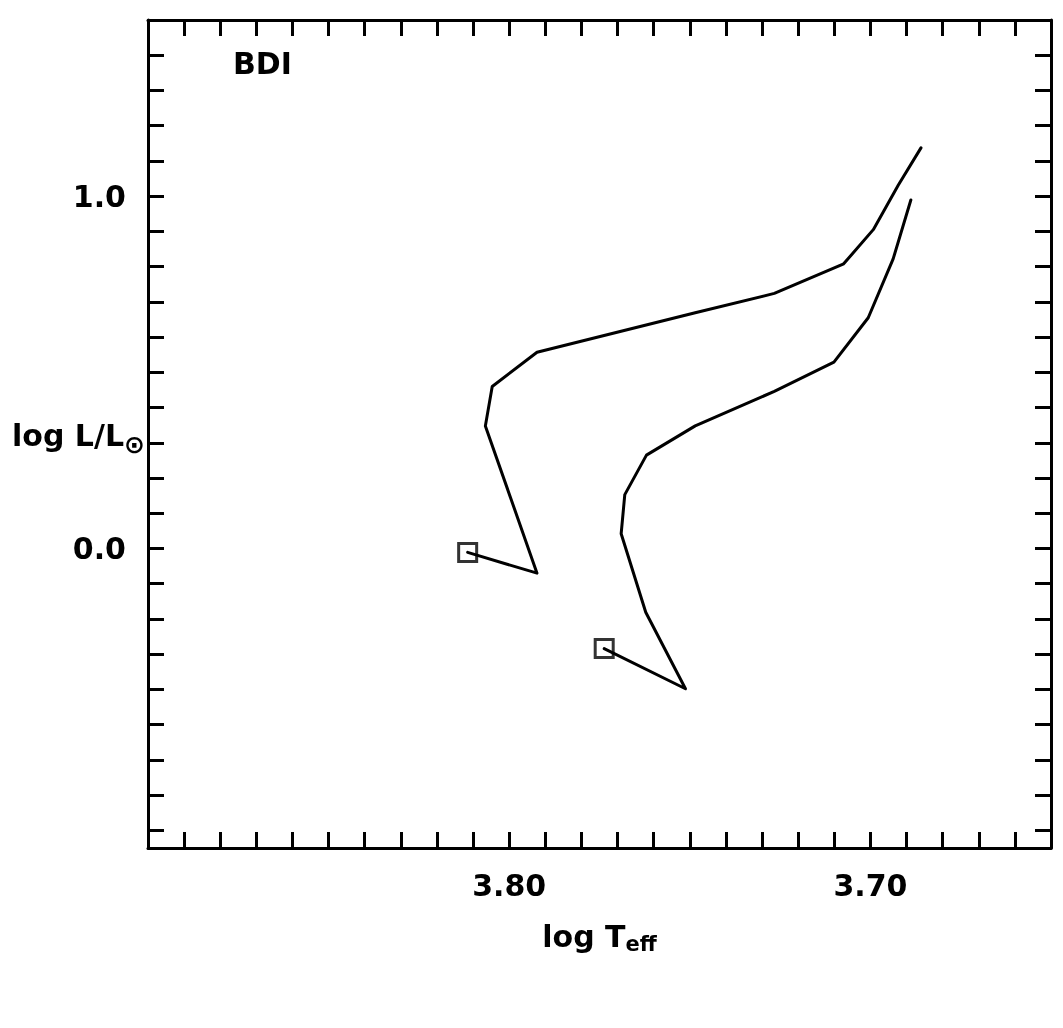  What do you see at coordinates (509, 885) in the screenshot?
I see `x-tick-label: 3.80` at bounding box center [509, 885].